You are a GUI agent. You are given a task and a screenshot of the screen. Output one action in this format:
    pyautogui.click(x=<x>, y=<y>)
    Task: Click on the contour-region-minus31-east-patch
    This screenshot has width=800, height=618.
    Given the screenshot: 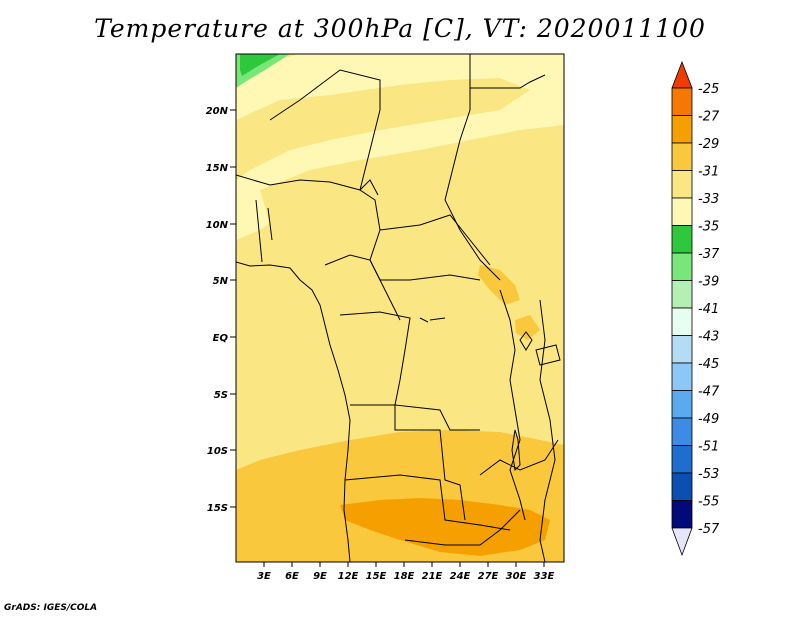 What is the action you would take?
    pyautogui.click(x=499, y=285)
    